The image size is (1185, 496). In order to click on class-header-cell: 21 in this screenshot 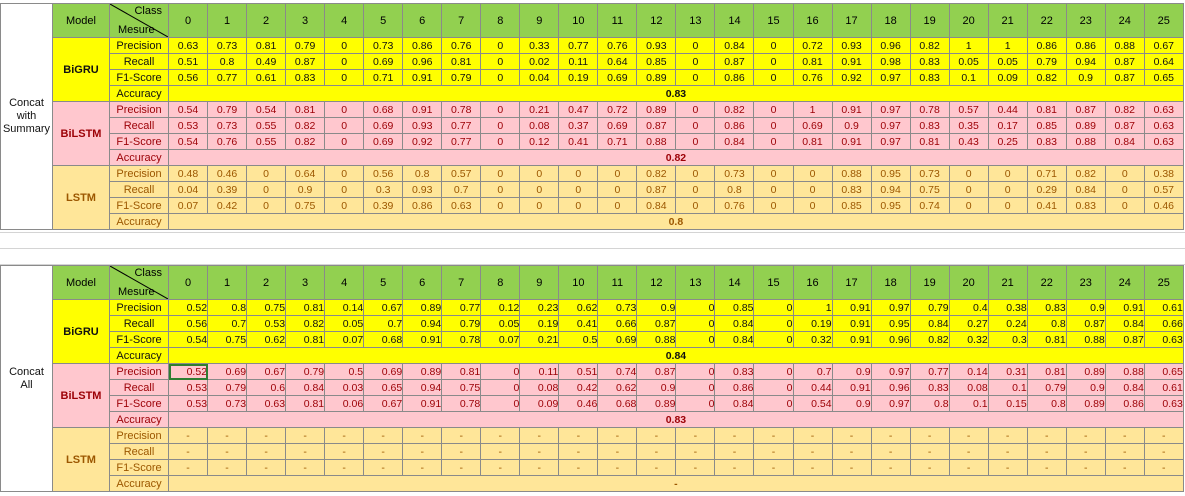, I will do `click(1007, 282)`.